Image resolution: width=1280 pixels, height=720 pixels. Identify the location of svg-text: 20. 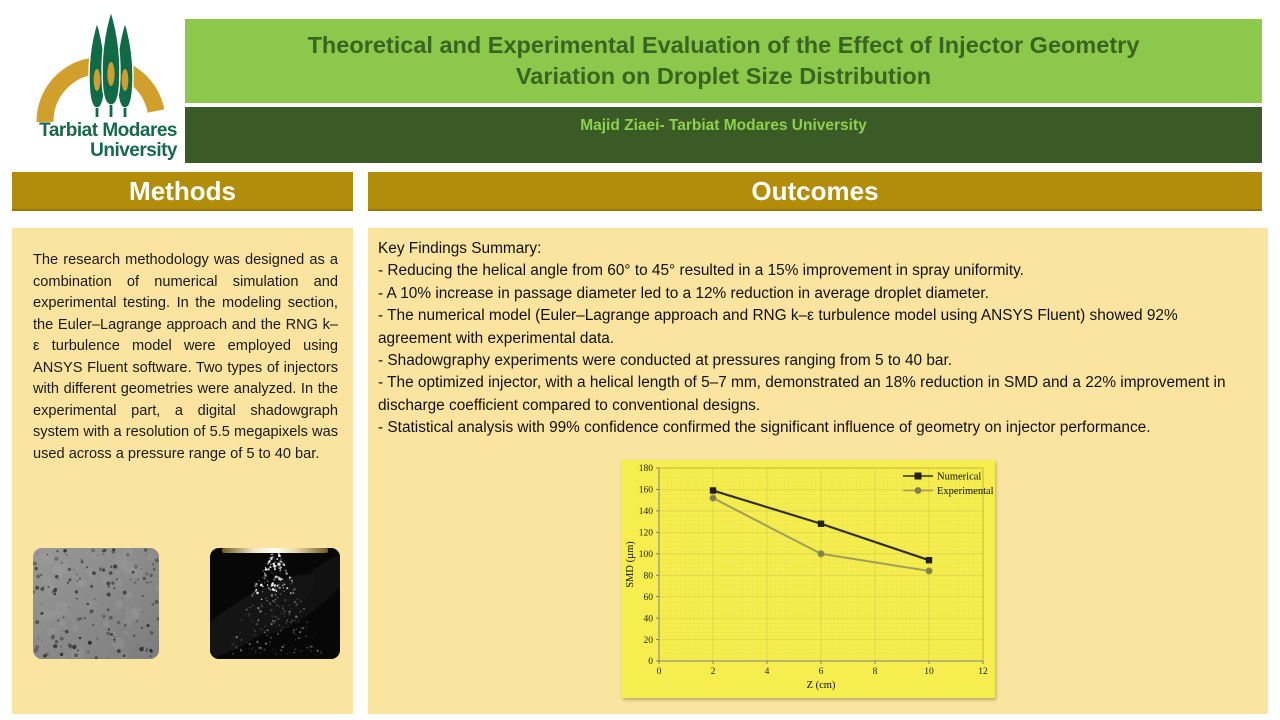
(649, 641).